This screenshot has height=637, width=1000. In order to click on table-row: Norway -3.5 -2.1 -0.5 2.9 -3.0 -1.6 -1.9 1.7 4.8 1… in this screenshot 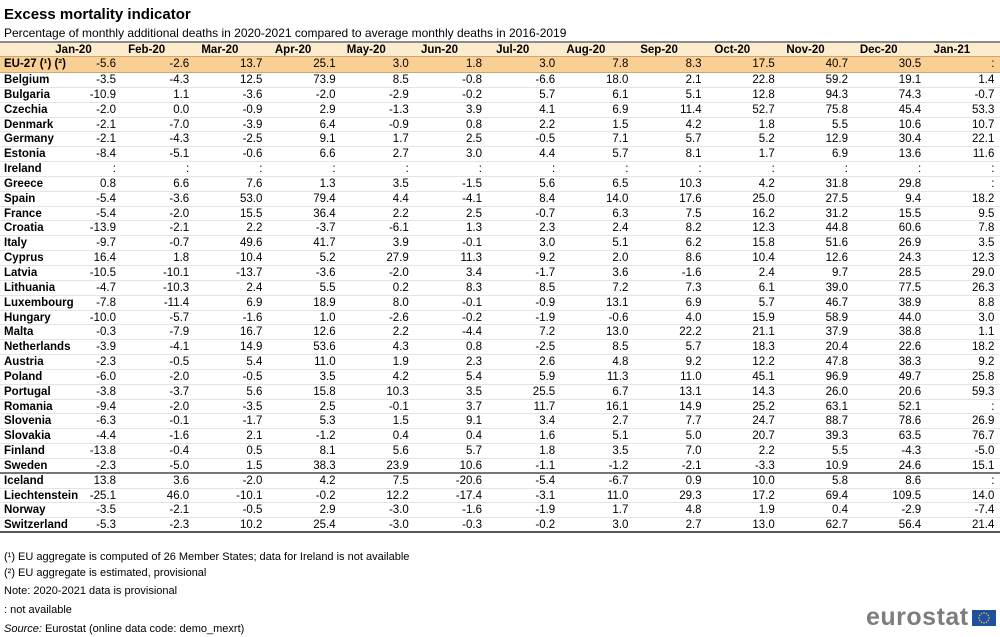, I will do `click(500, 511)`.